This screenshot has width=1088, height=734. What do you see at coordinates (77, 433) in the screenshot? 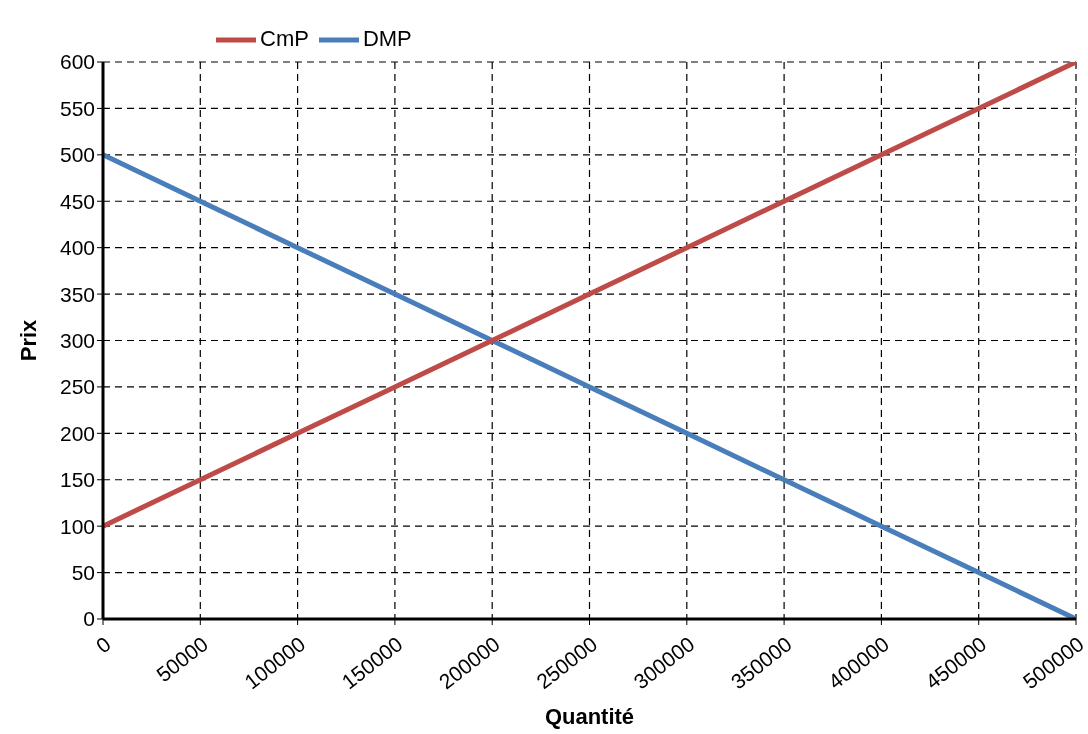
I see `y-tick-label: 200` at bounding box center [77, 433].